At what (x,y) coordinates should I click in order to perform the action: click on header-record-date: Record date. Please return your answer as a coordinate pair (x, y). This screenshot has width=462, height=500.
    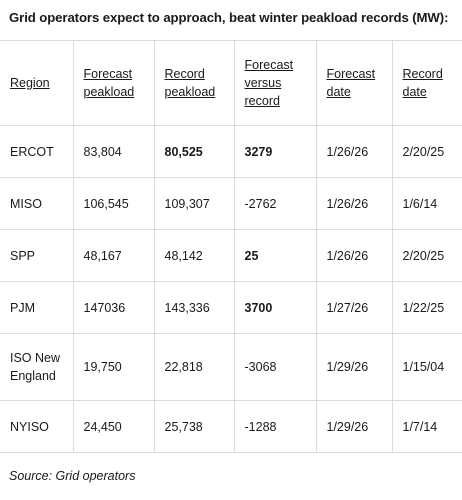
    Looking at the image, I should click on (427, 83).